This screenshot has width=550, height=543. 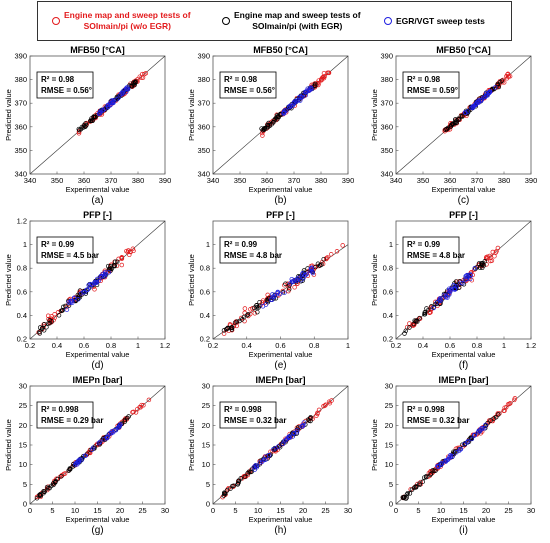 What do you see at coordinates (531, 180) in the screenshot?
I see `x-tick-label: 390` at bounding box center [531, 180].